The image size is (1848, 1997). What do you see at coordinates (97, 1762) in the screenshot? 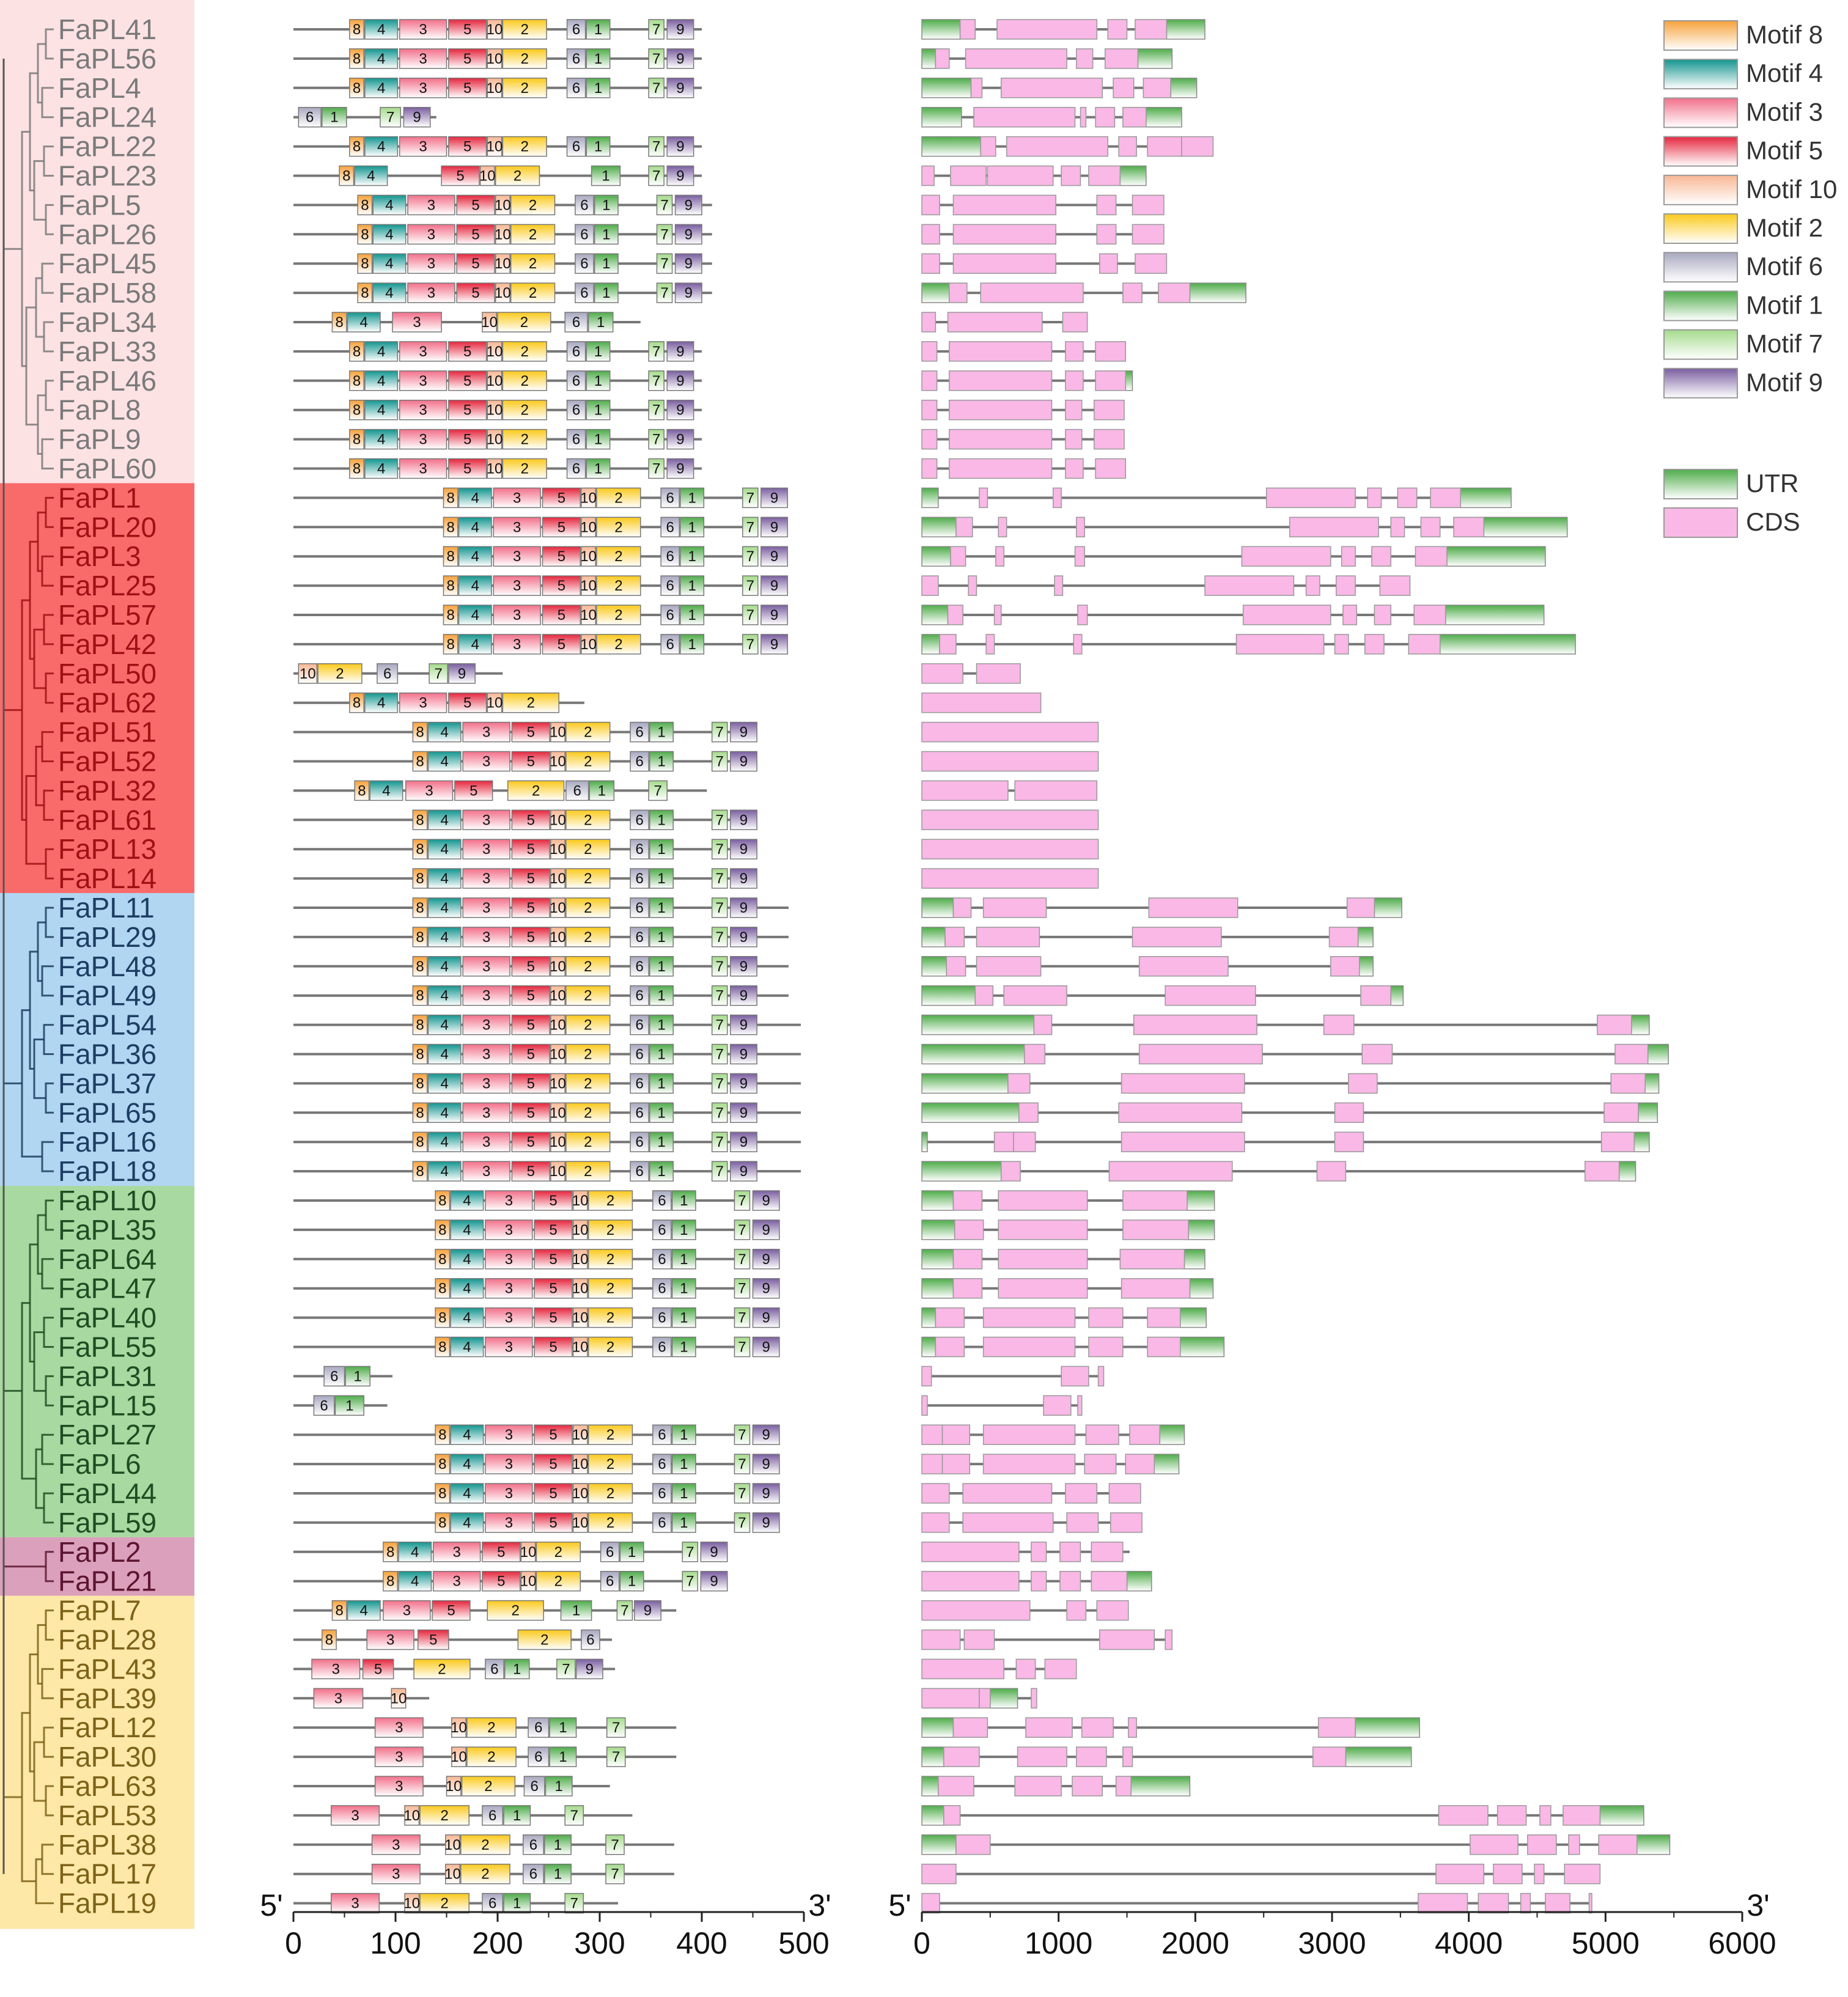
I see `clade-band-yellow` at bounding box center [97, 1762].